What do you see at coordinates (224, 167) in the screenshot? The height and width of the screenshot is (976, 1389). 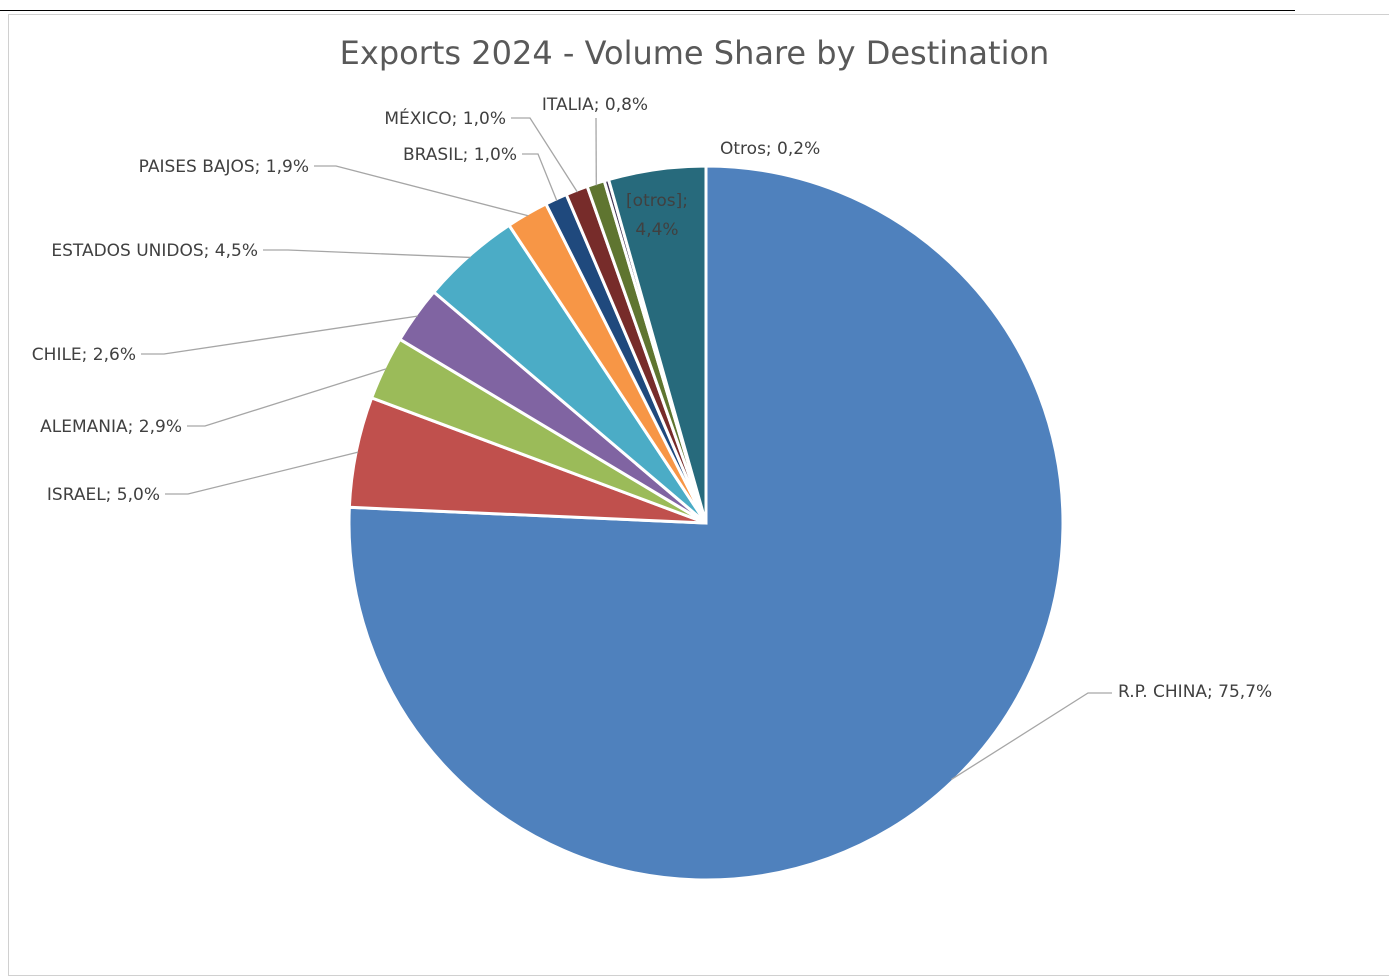 I see `data-label: PAISES BAJOS; 1,9%` at bounding box center [224, 167].